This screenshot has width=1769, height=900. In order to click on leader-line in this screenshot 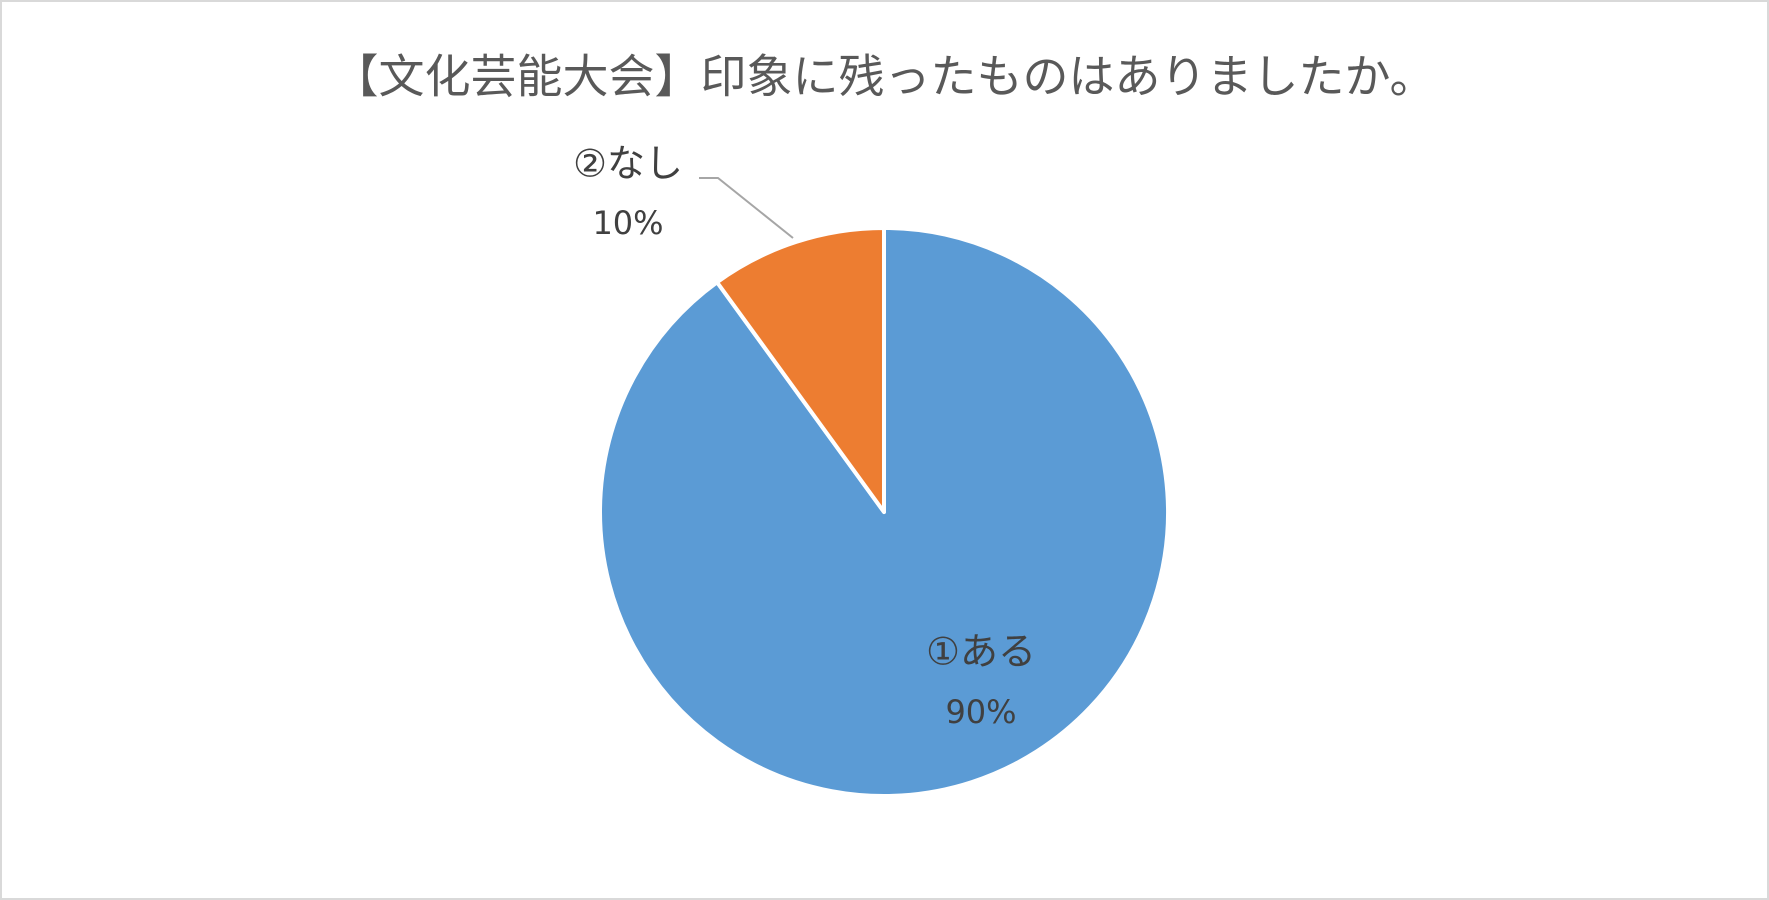, I will do `click(746, 208)`.